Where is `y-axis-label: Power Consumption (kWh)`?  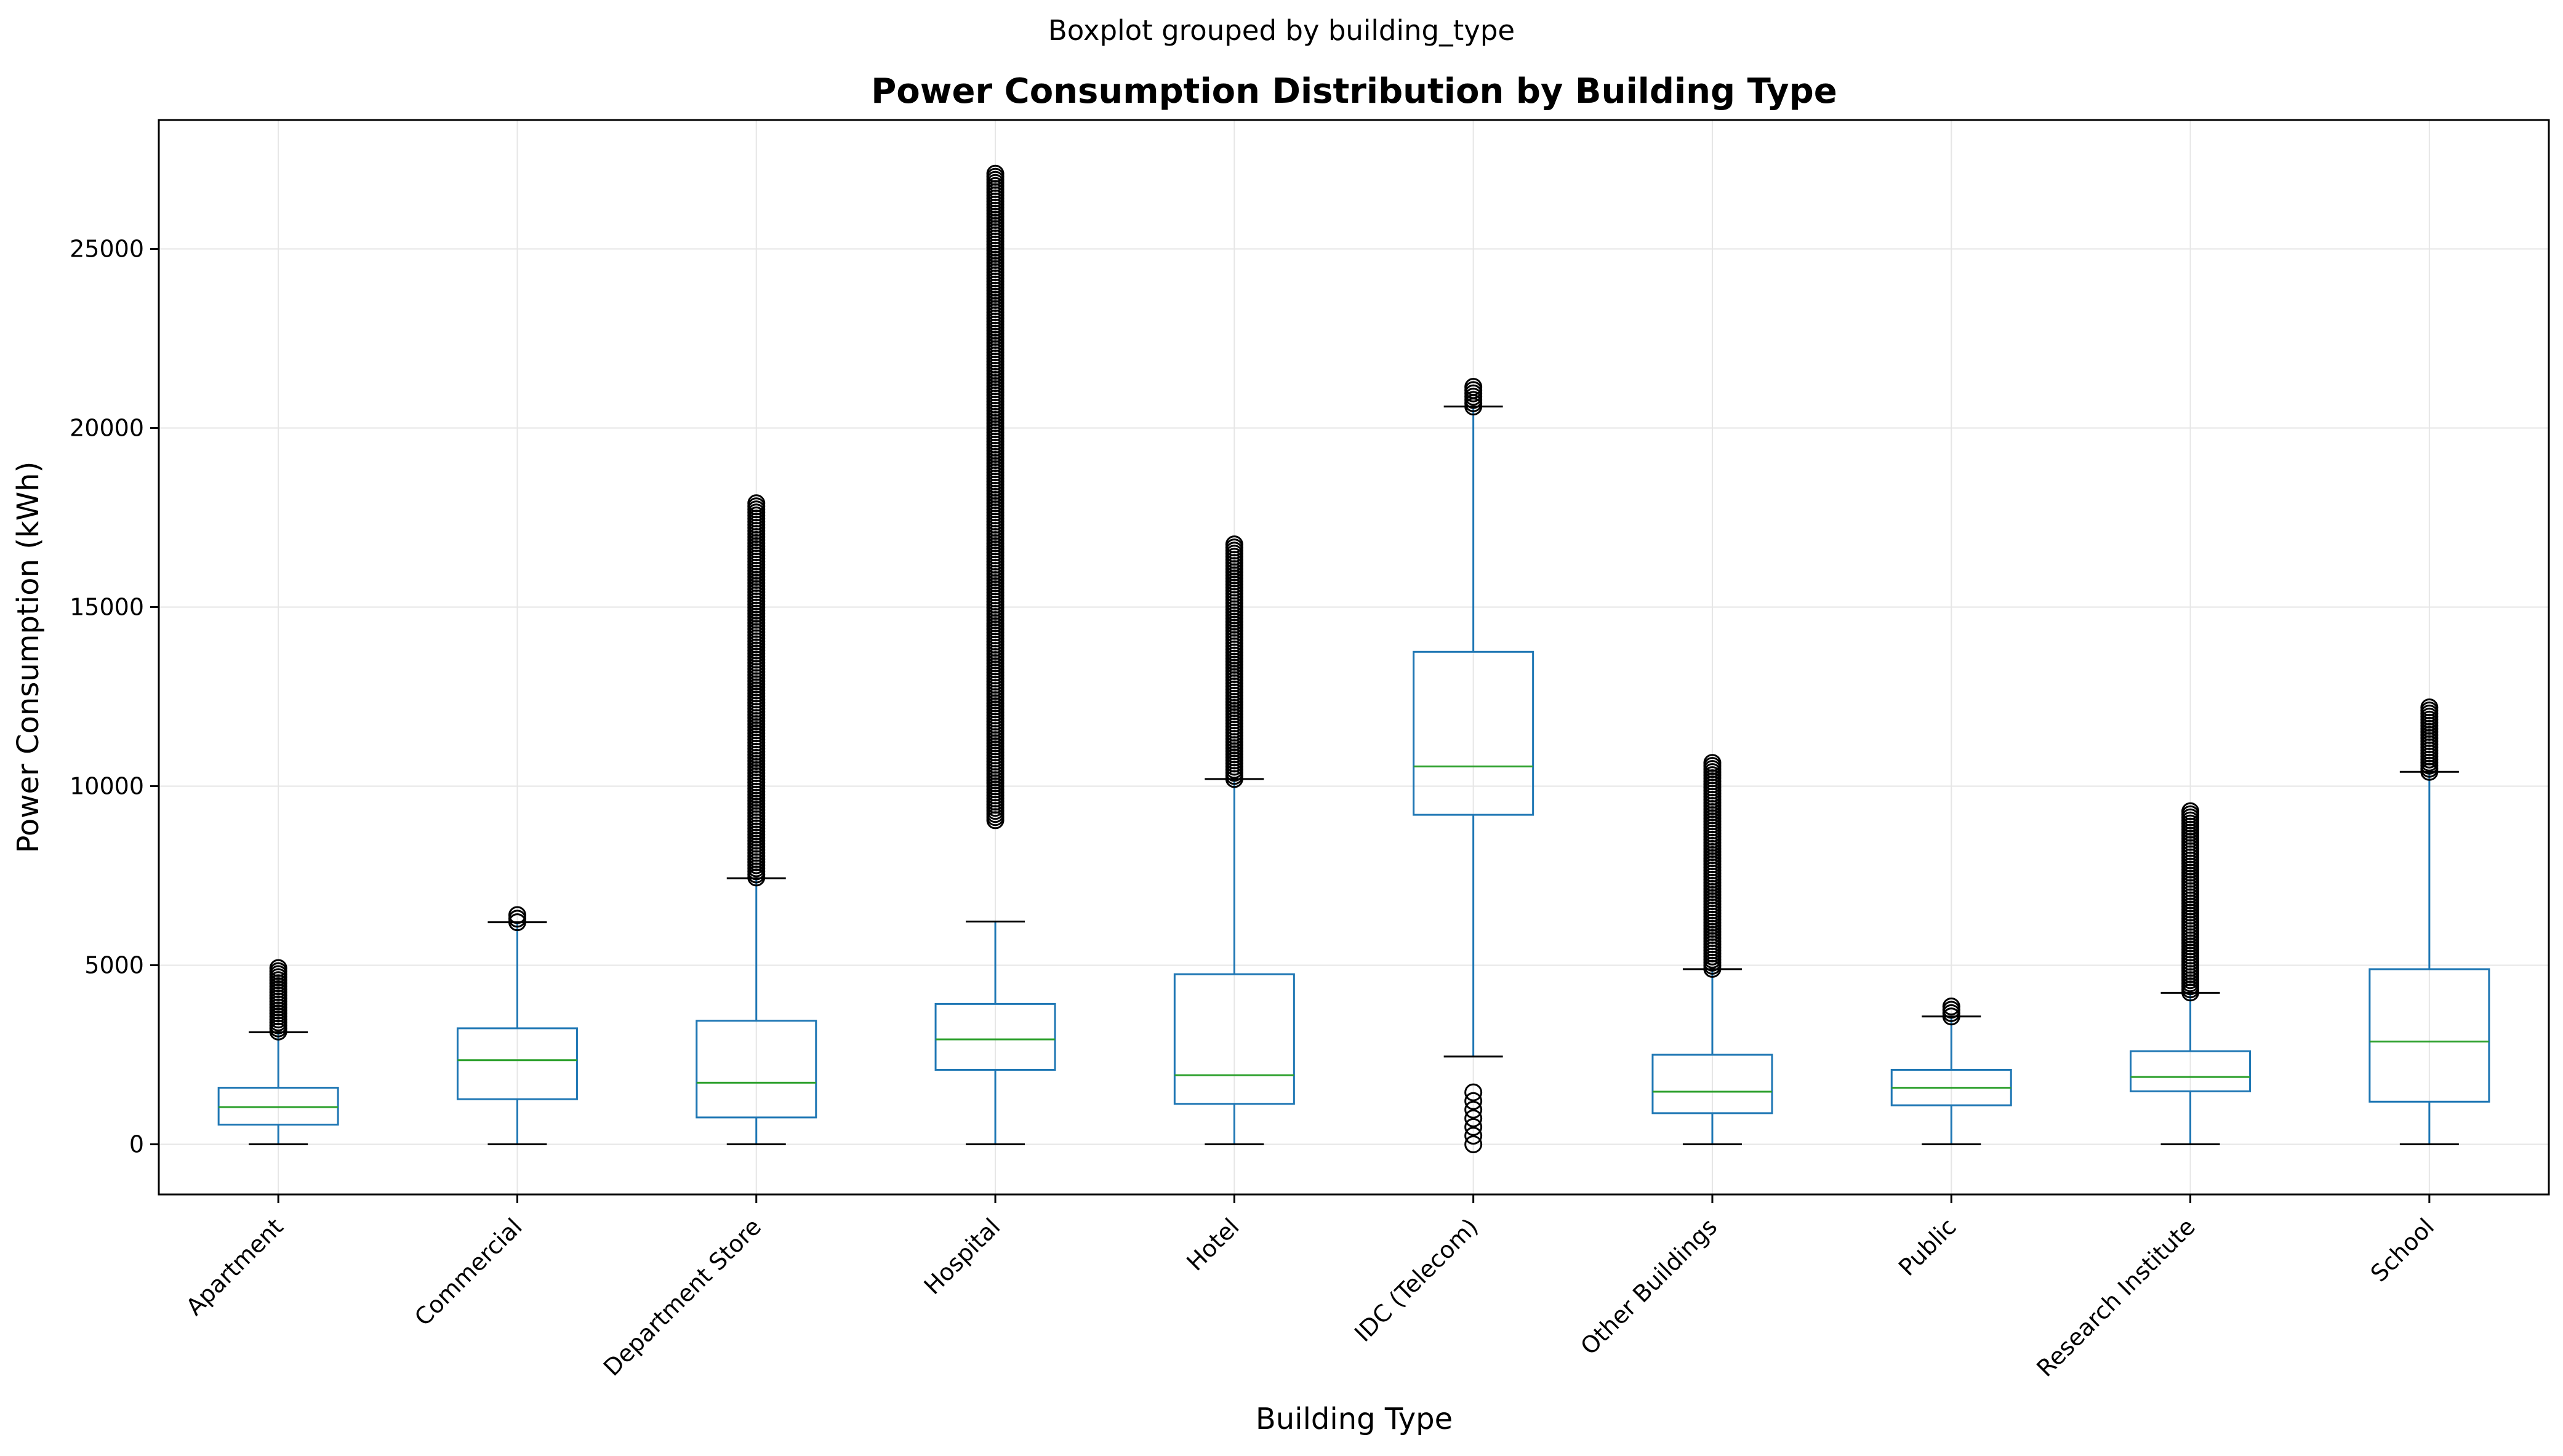
y-axis-label: Power Consumption (kWh) is located at coordinates (28, 658).